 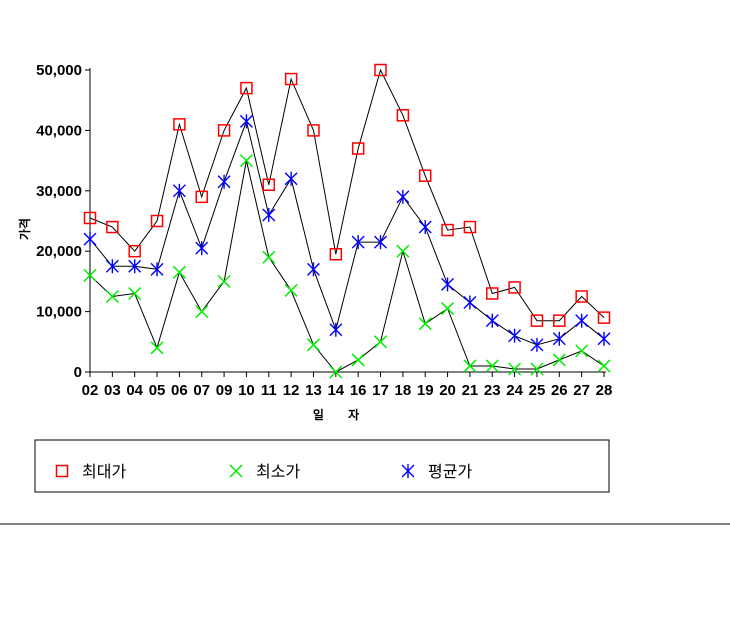 What do you see at coordinates (224, 390) in the screenshot?
I see `x-tick-label: 09` at bounding box center [224, 390].